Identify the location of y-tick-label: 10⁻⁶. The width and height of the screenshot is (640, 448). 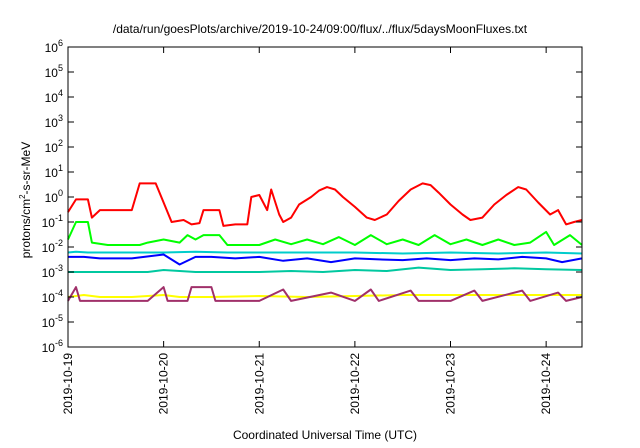
(52, 346).